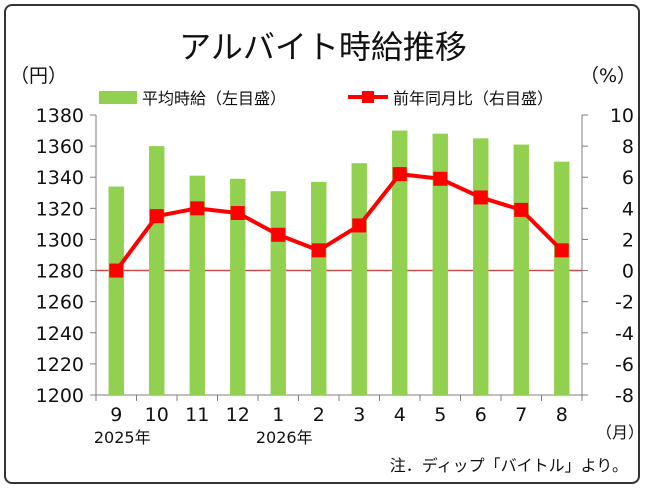 This screenshot has height=490, width=646. What do you see at coordinates (122, 437) in the screenshot?
I see `year-label: 2025年` at bounding box center [122, 437].